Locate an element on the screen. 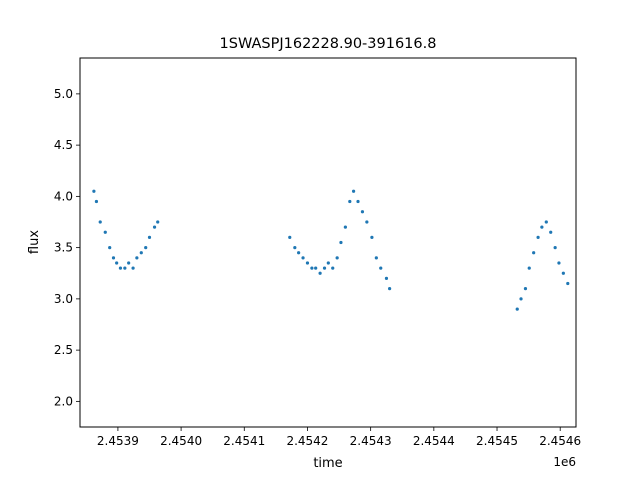  y-tick-label: 4.0 is located at coordinates (63, 196).